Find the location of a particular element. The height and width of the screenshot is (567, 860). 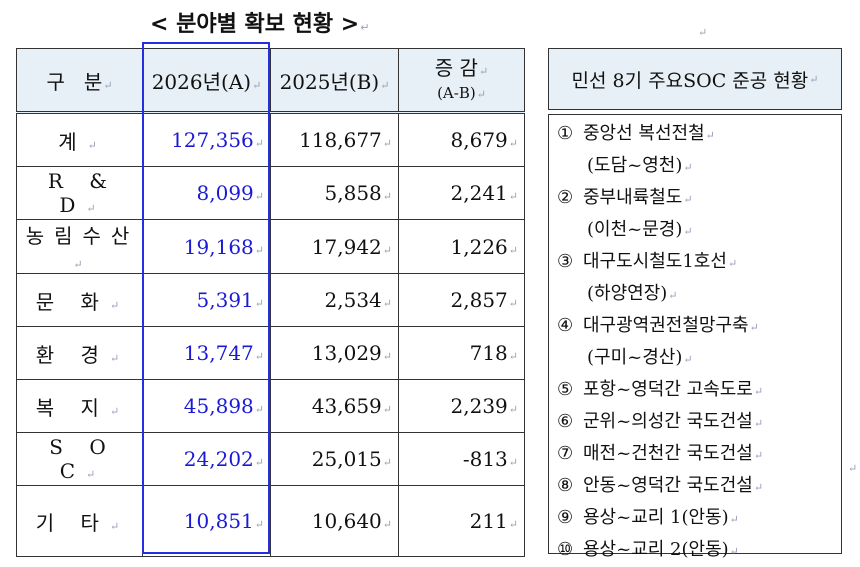

item-label: 중앙선 복선전철 is located at coordinates (644, 133).